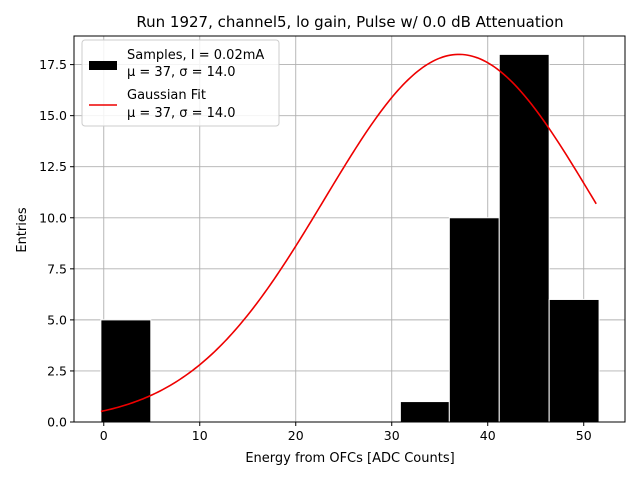  Describe the element at coordinates (57, 422) in the screenshot. I see `y-tick-label: 0.0` at that location.